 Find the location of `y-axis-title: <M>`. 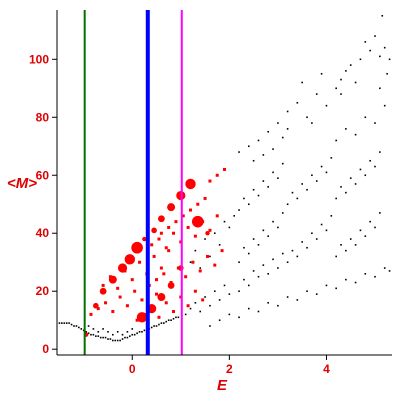

y-axis-title: <M> is located at coordinates (22, 183).